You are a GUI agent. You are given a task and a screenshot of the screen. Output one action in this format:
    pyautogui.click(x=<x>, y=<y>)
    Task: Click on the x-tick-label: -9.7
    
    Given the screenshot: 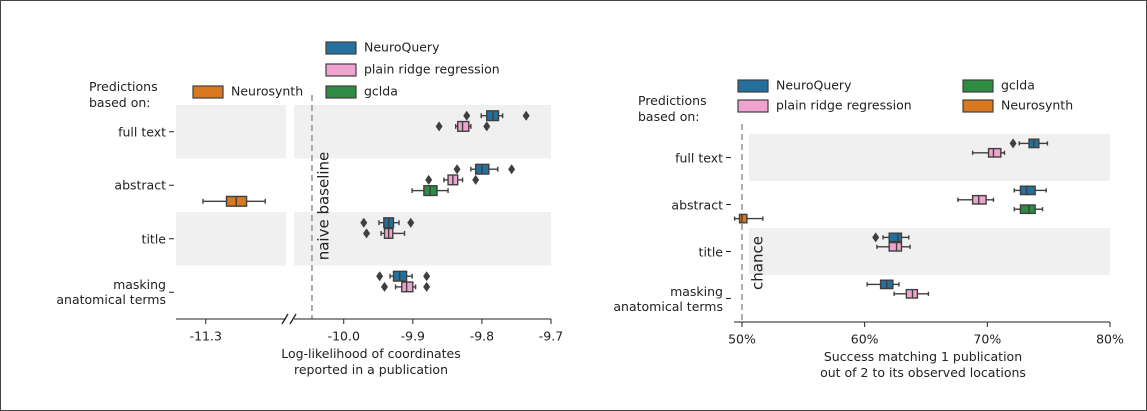 What is the action you would take?
    pyautogui.click(x=551, y=336)
    